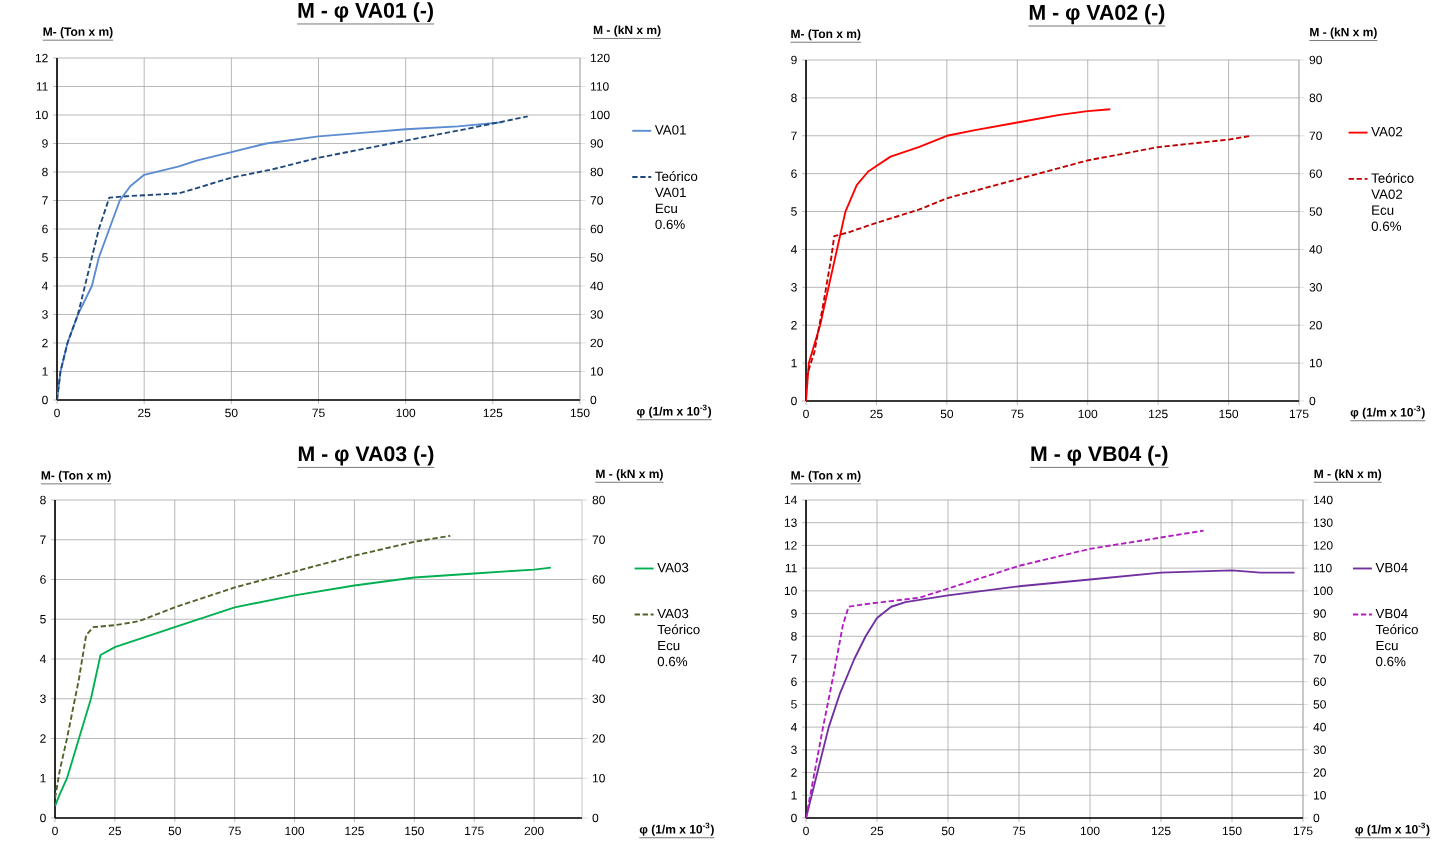 The width and height of the screenshot is (1455, 852). What do you see at coordinates (673, 567) in the screenshot?
I see `legend-label: VA03` at bounding box center [673, 567].